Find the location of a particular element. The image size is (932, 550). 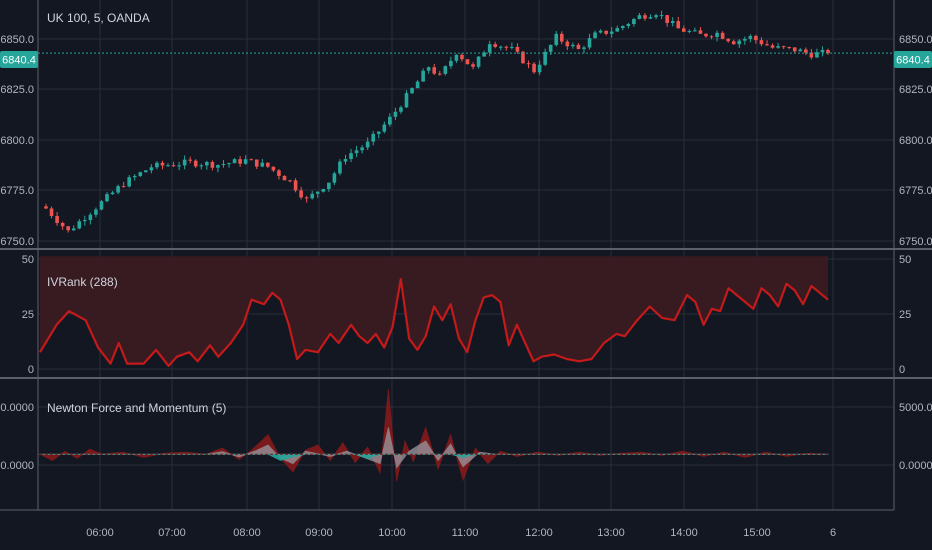

ivrank-right-tick-0: 0 is located at coordinates (902, 370).